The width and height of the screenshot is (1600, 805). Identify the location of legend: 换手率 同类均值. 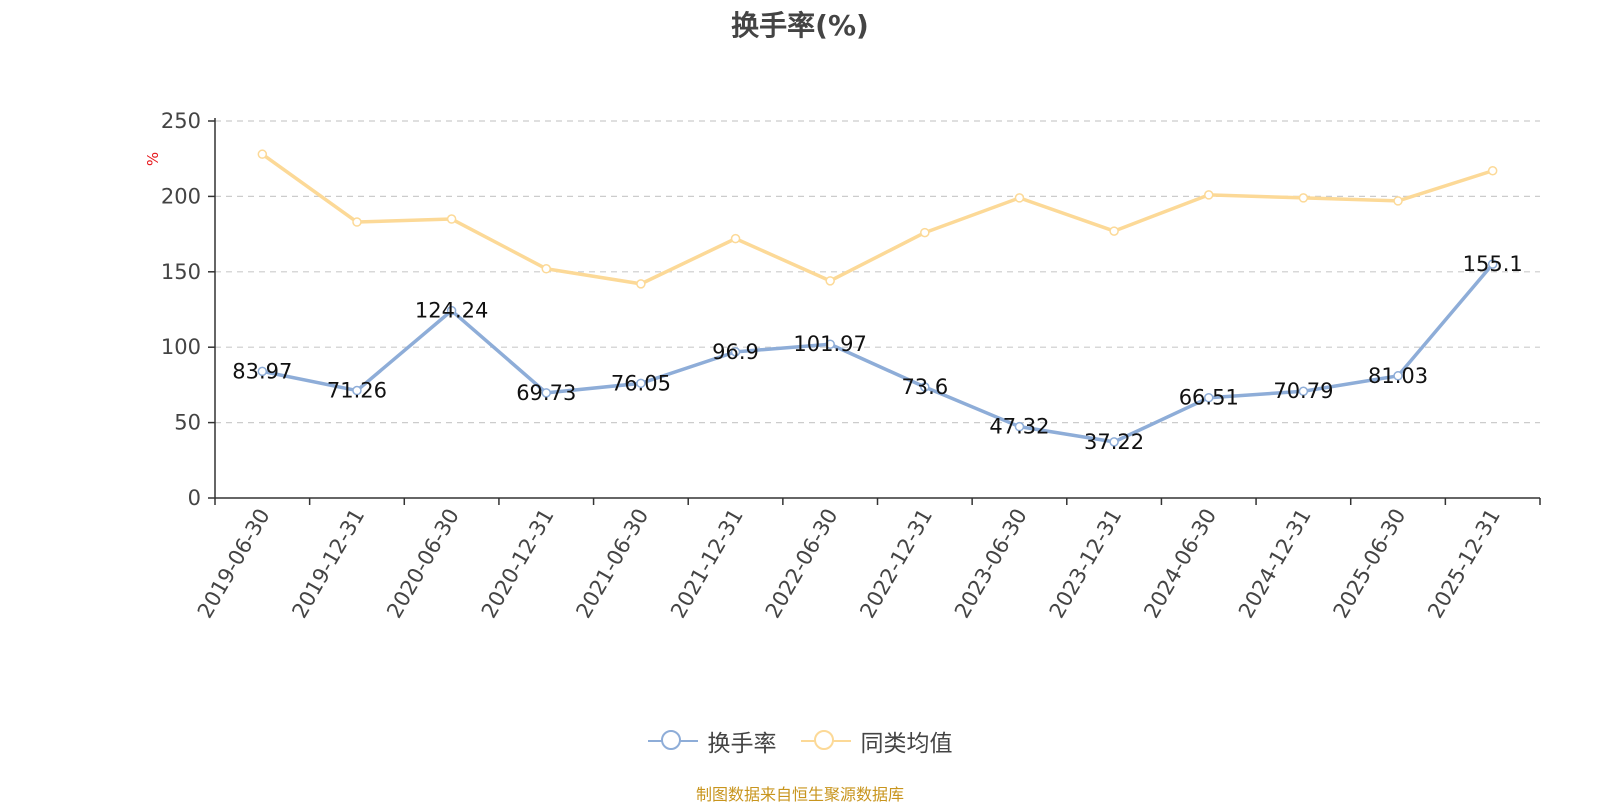
(800, 741).